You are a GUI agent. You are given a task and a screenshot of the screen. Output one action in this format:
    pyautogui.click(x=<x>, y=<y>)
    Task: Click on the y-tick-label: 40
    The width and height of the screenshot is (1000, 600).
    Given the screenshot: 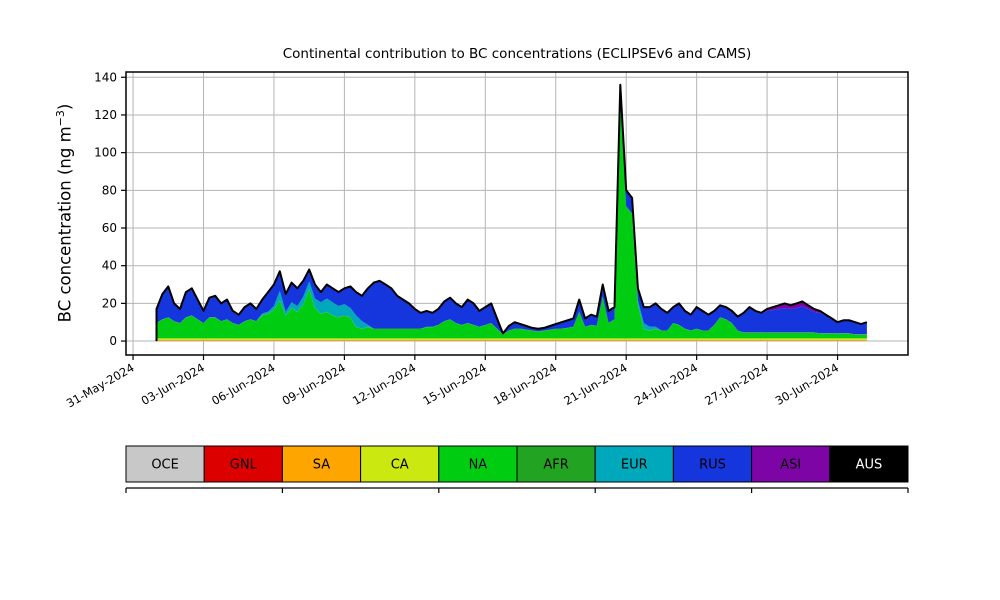 What is the action you would take?
    pyautogui.click(x=109, y=266)
    